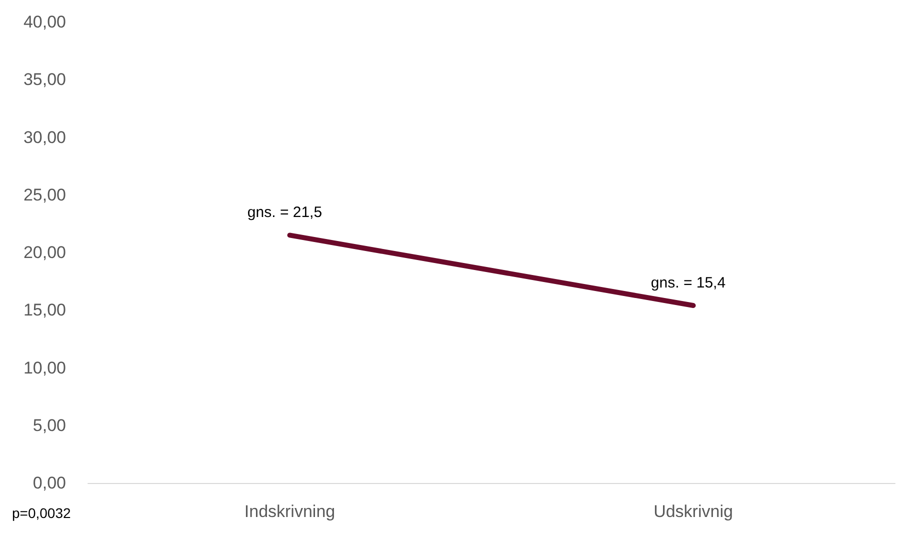 This screenshot has width=910, height=534. I want to click on x-tick-label: Indskrivning, so click(290, 511).